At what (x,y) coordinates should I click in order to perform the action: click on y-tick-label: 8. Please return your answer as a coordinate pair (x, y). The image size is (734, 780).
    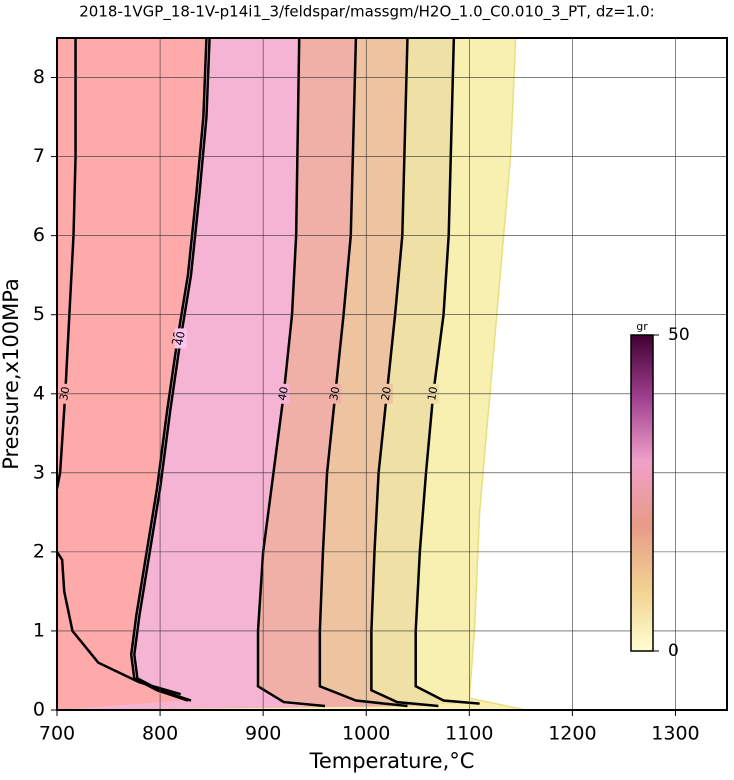
    Looking at the image, I should click on (39, 77).